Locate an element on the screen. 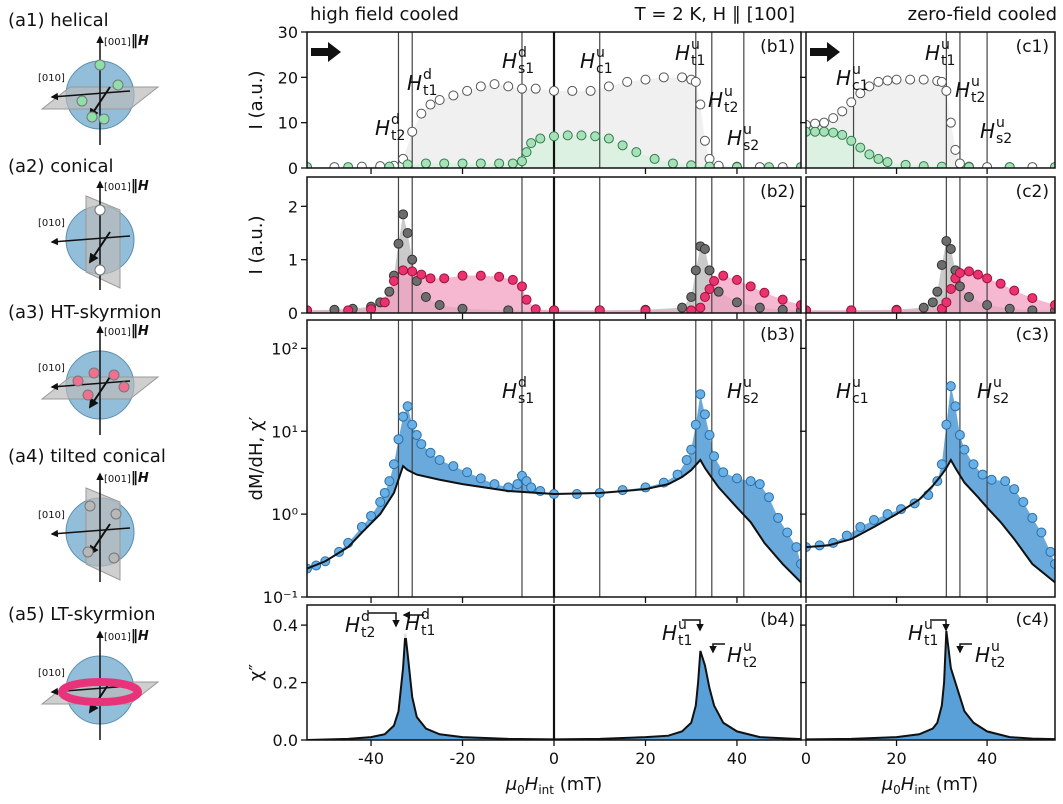 This screenshot has width=1063, height=804. x-tick-label: -20 is located at coordinates (462, 758).